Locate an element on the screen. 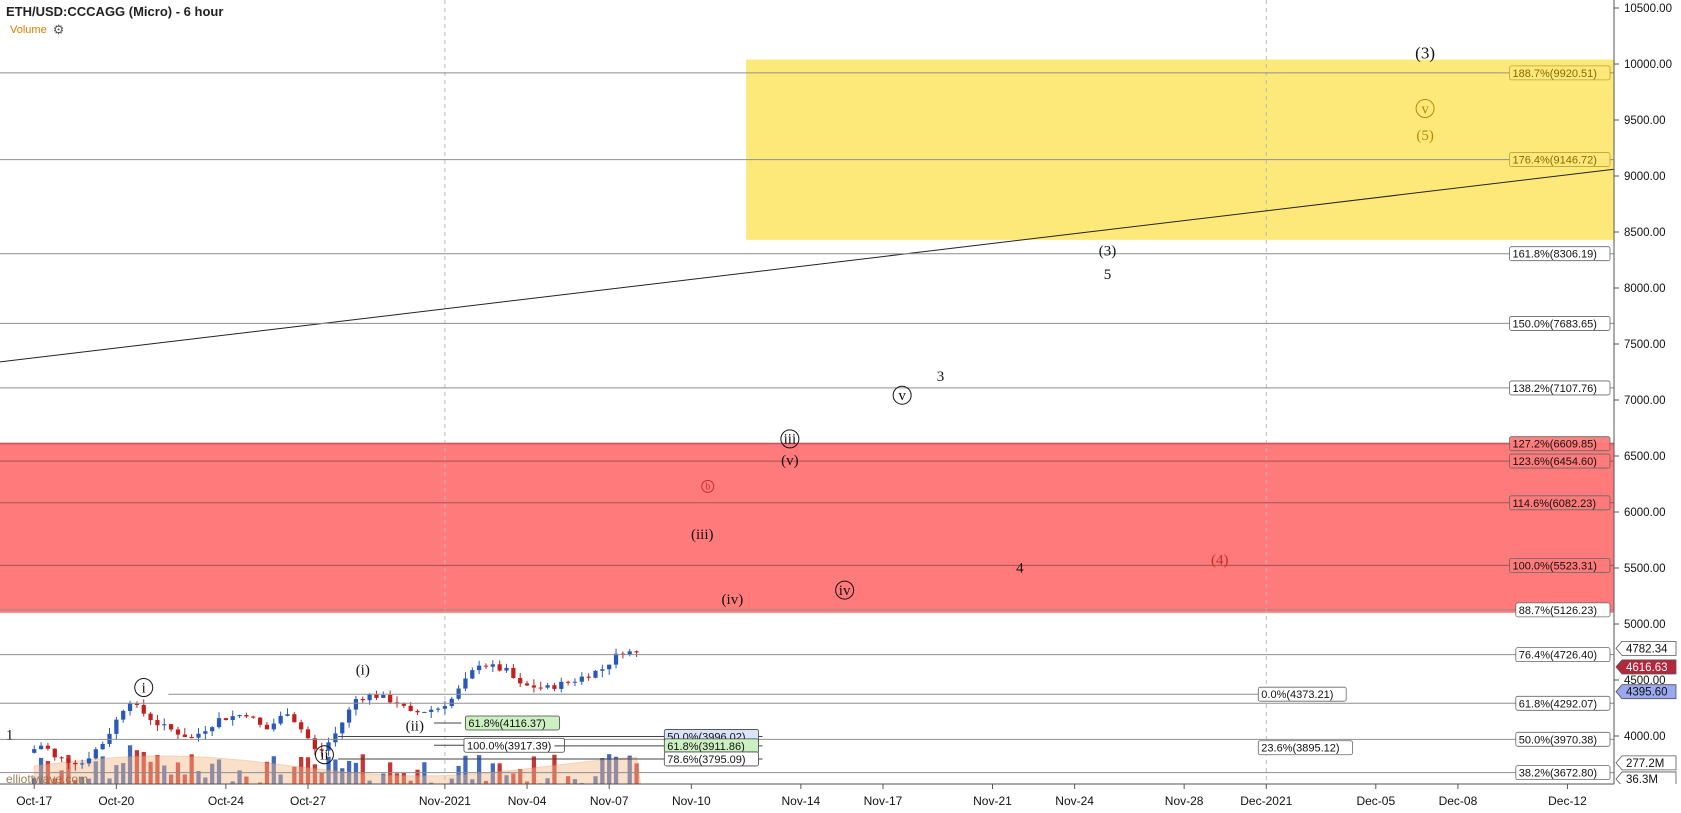 The image size is (1681, 813). fib-label: 61.8%(4116.37) is located at coordinates (506, 724).